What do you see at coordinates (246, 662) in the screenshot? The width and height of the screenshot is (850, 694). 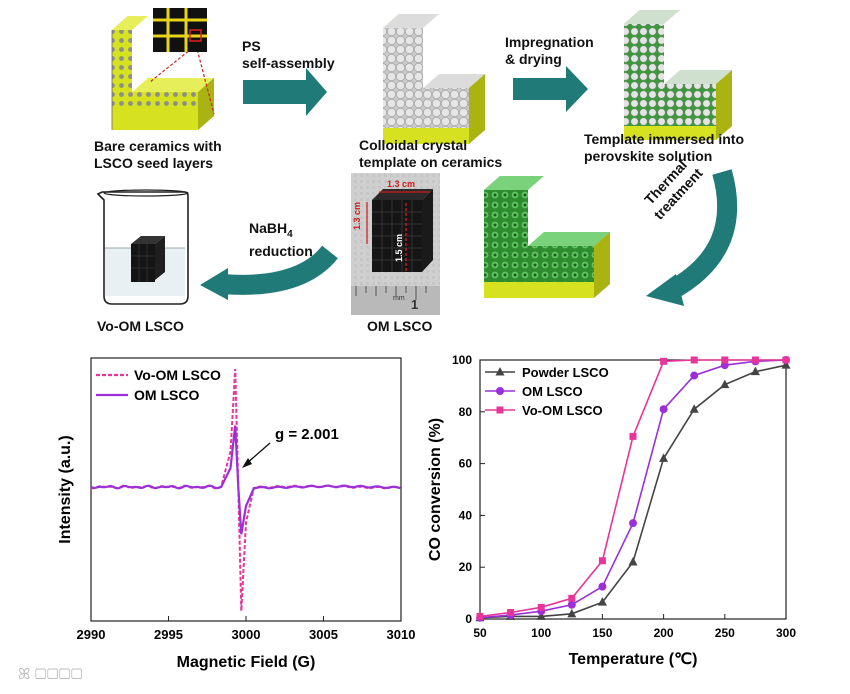 I see `x-axis-label: Magnetic Field (G)` at bounding box center [246, 662].